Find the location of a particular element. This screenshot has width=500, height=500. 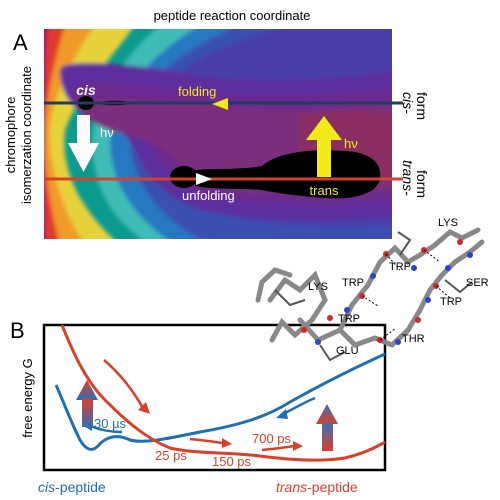

residue-trp-4: TRP is located at coordinates (349, 319).